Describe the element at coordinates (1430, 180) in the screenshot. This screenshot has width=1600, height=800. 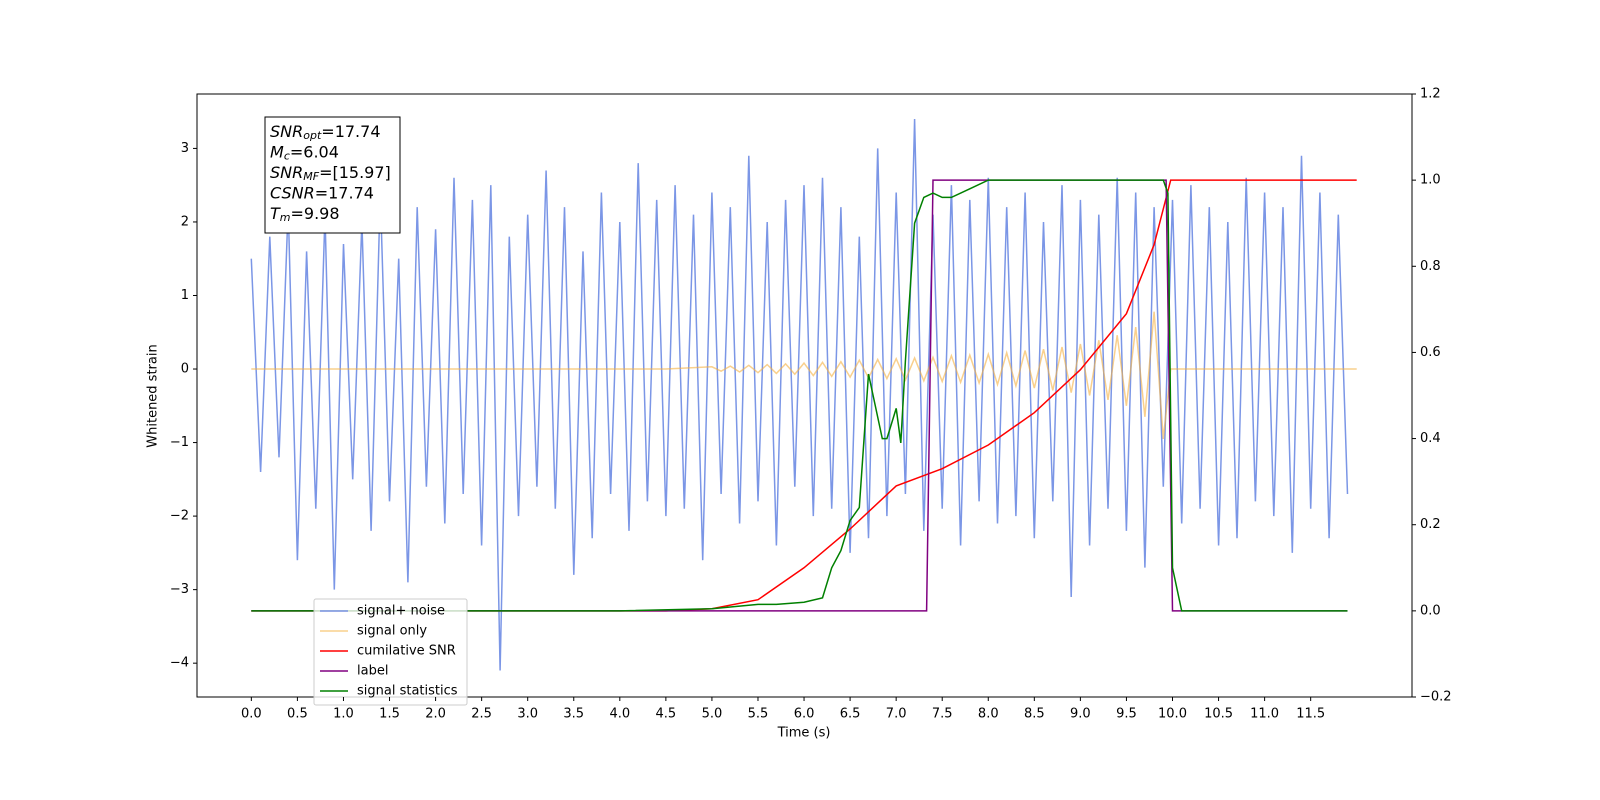
I see `y2-tick-label: 1.0` at that location.